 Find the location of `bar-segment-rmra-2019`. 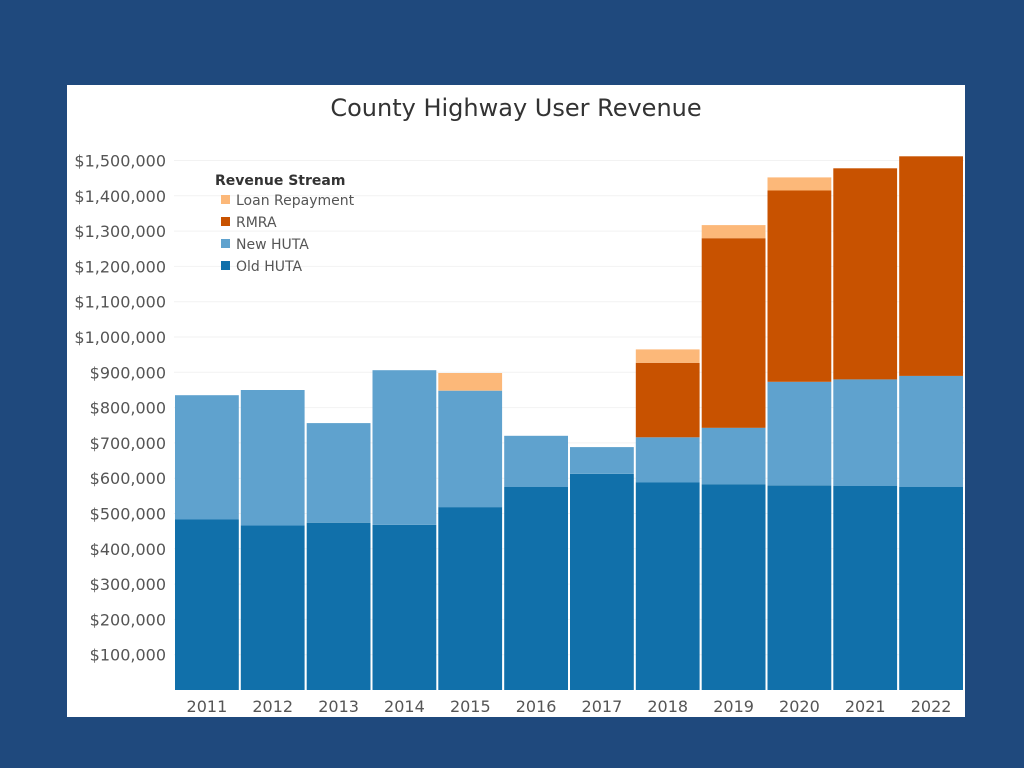

bar-segment-rmra-2019 is located at coordinates (733, 333).